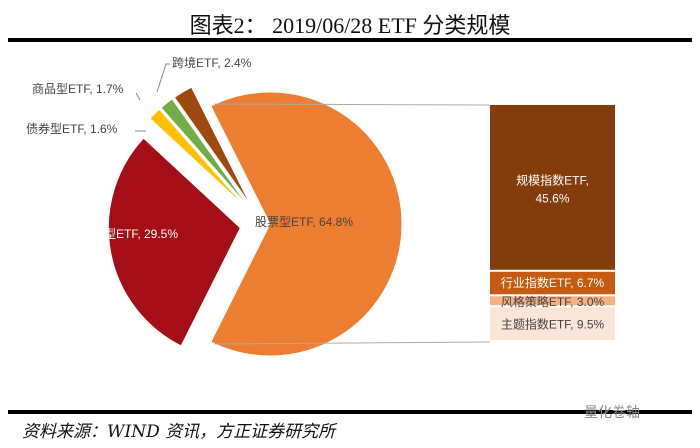 The width and height of the screenshot is (700, 448). Describe the element at coordinates (129, 233) in the screenshot. I see `pie-label-money: 货币型ETF, 29.5%` at that location.